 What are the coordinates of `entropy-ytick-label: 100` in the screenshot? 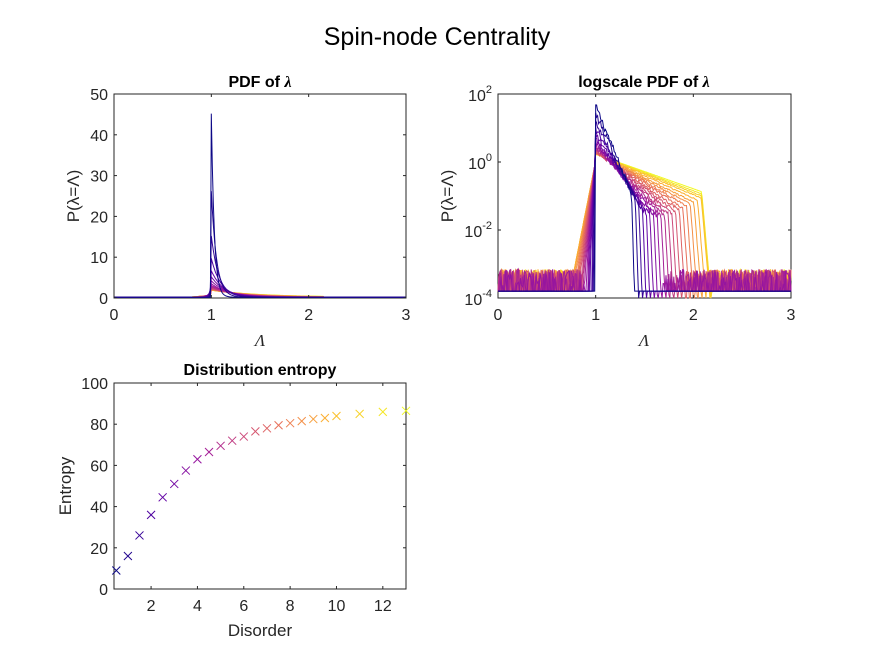 It's located at (94, 384).